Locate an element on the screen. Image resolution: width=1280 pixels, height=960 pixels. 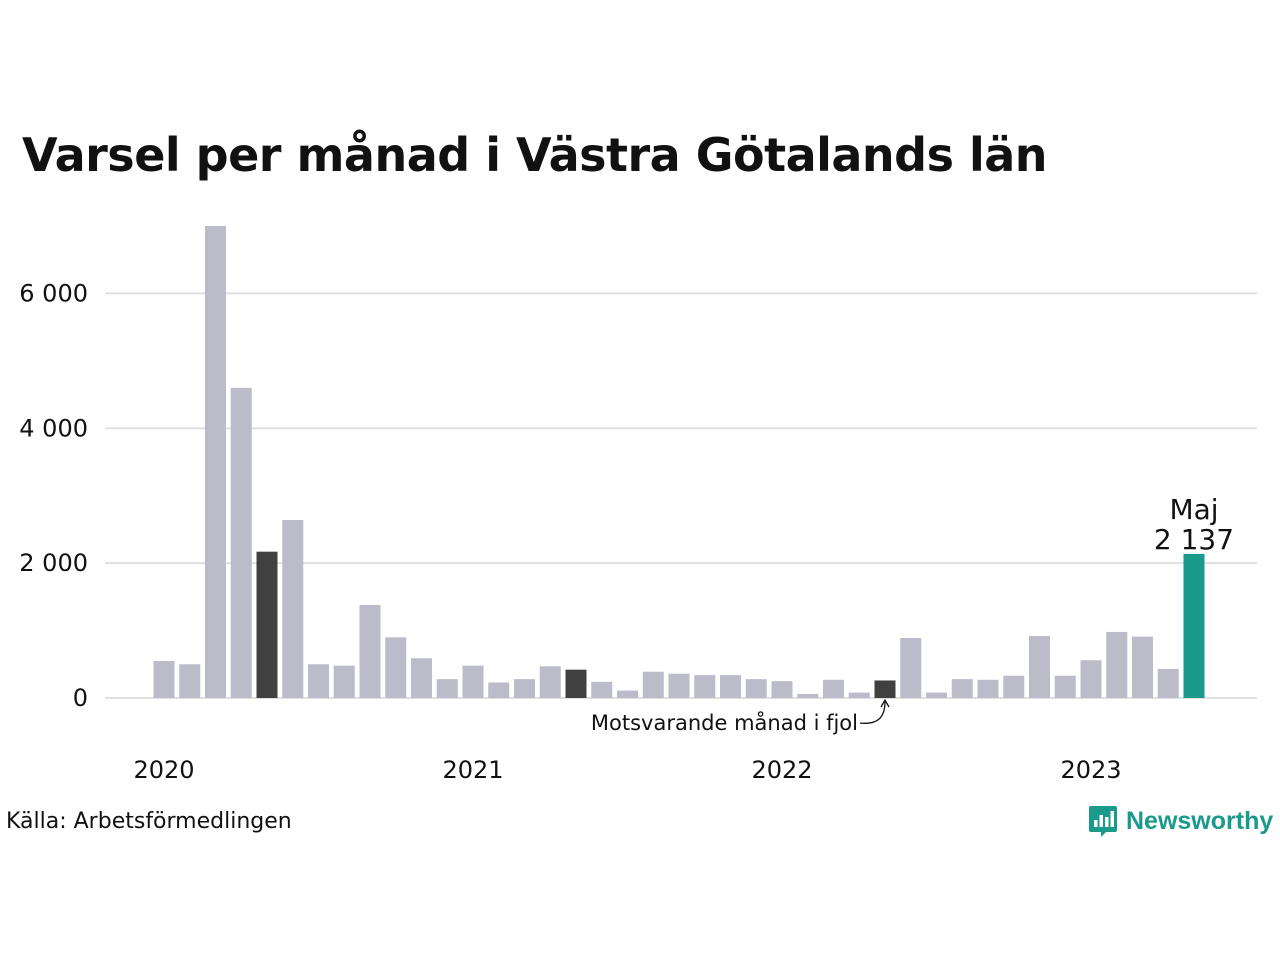
y-tick-label: 2 000 is located at coordinates (53, 563).